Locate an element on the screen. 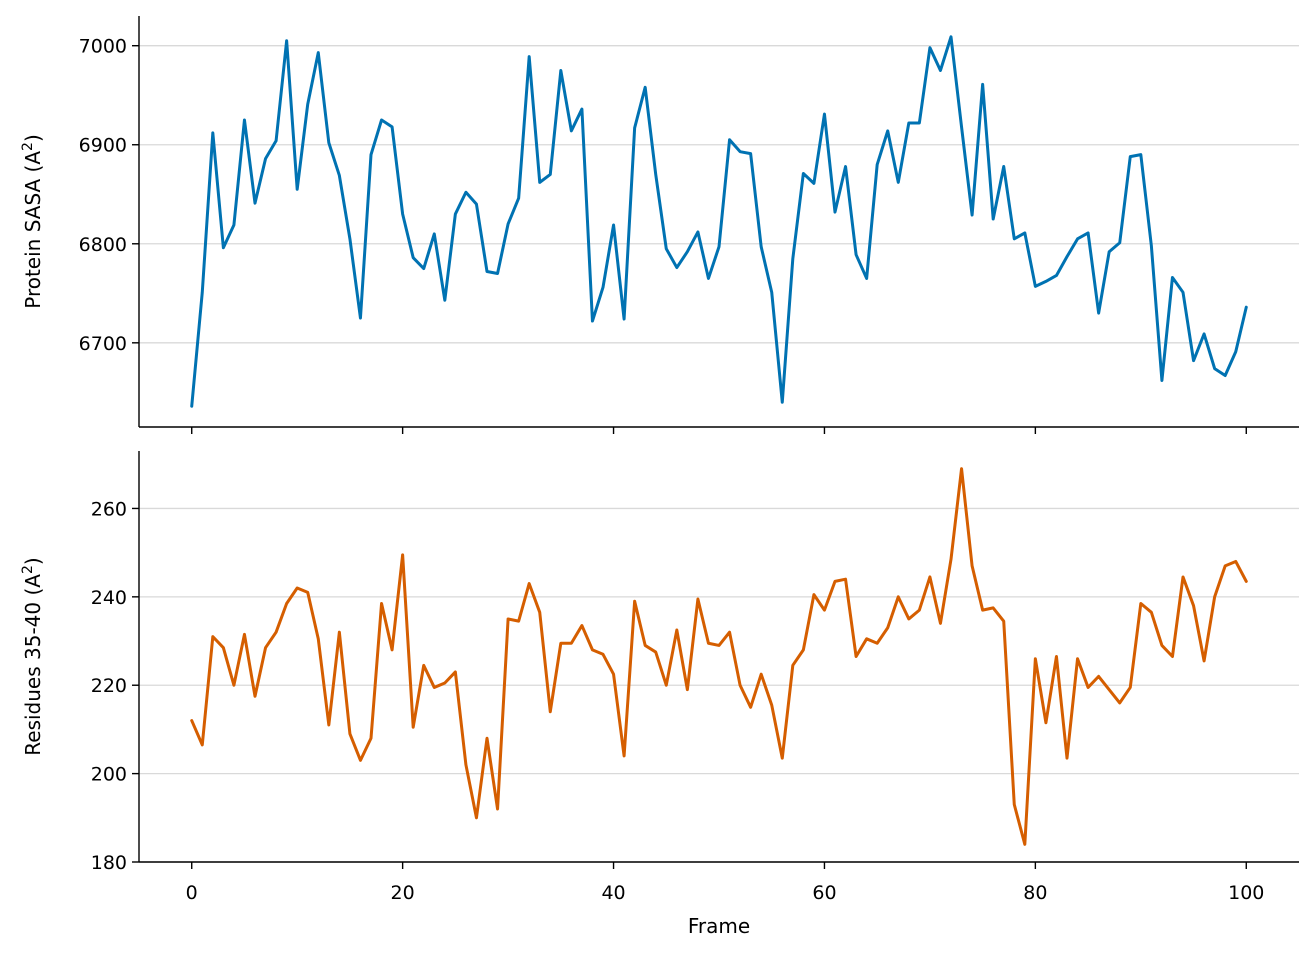  x-axis-label: Frame is located at coordinates (719, 926).